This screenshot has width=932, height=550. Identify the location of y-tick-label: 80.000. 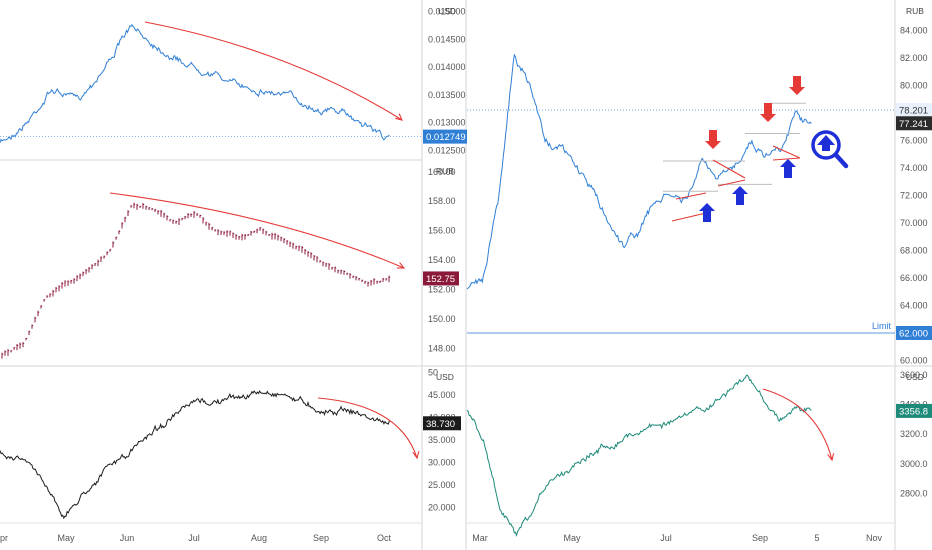
(914, 85).